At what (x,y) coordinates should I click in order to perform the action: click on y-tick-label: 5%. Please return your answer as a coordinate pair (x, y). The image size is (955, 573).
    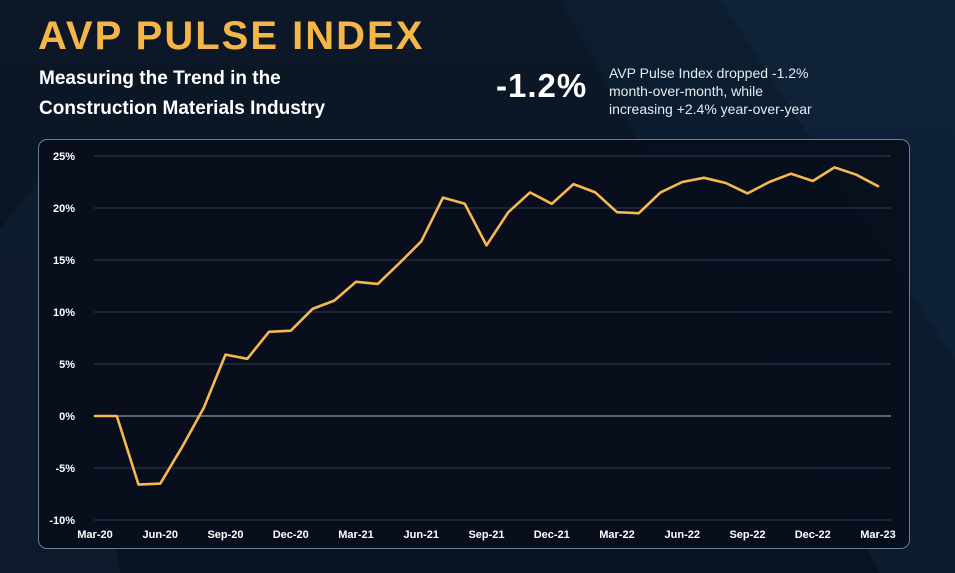
    Looking at the image, I should click on (67, 365).